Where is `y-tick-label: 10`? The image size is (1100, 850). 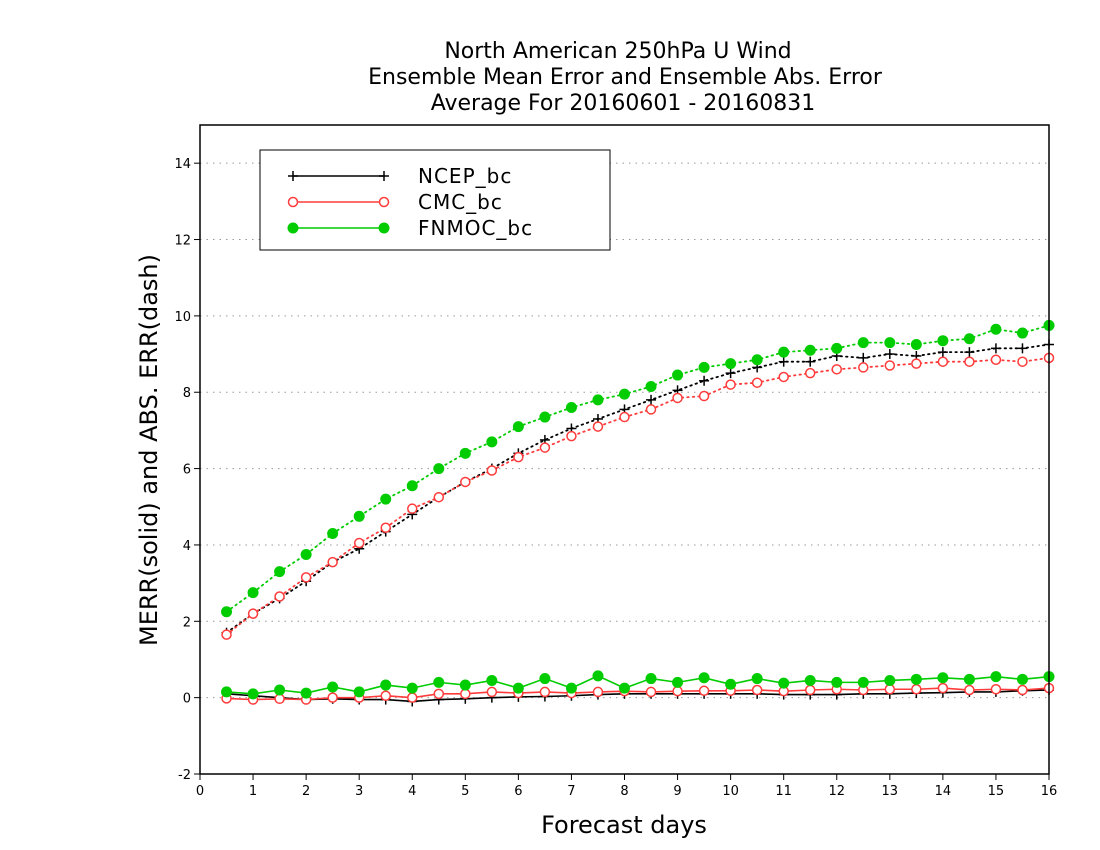 y-tick-label: 10 is located at coordinates (182, 317).